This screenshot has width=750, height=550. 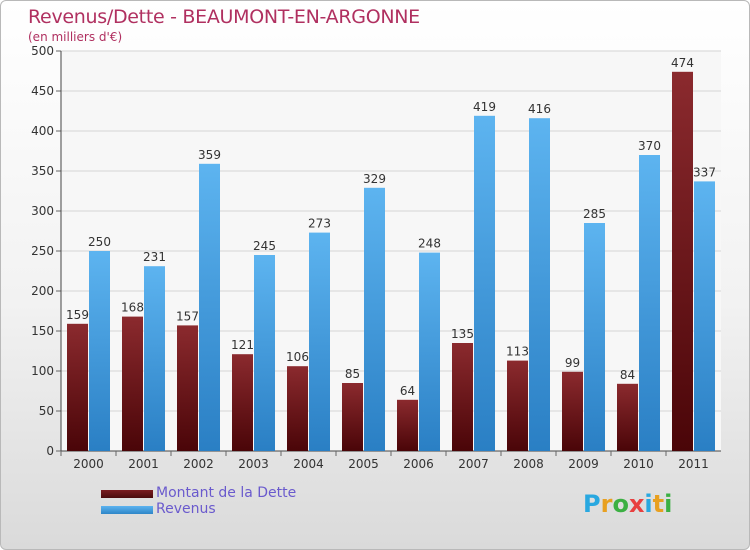 What do you see at coordinates (484, 107) in the screenshot?
I see `data-label-revenus: 419` at bounding box center [484, 107].